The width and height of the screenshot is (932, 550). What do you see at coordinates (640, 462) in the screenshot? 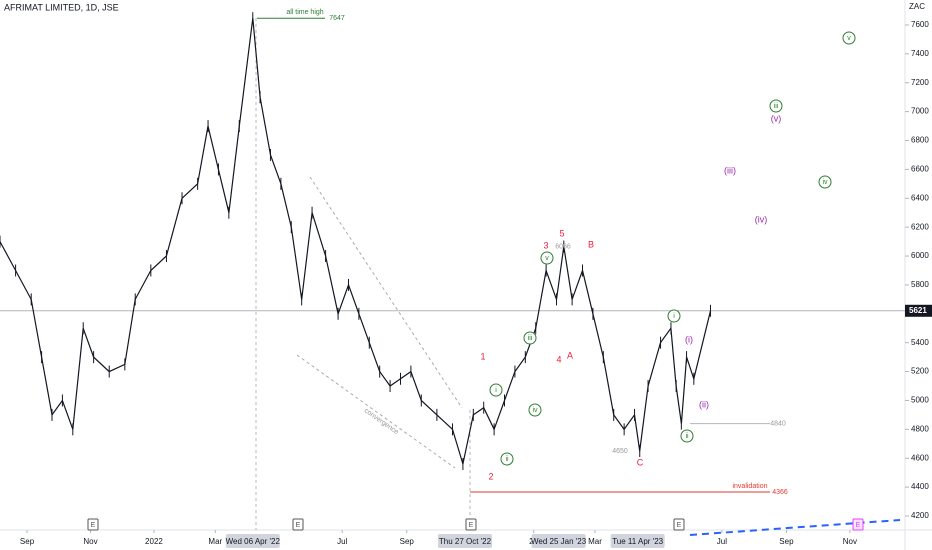
I see `wave-label: C` at bounding box center [640, 462].